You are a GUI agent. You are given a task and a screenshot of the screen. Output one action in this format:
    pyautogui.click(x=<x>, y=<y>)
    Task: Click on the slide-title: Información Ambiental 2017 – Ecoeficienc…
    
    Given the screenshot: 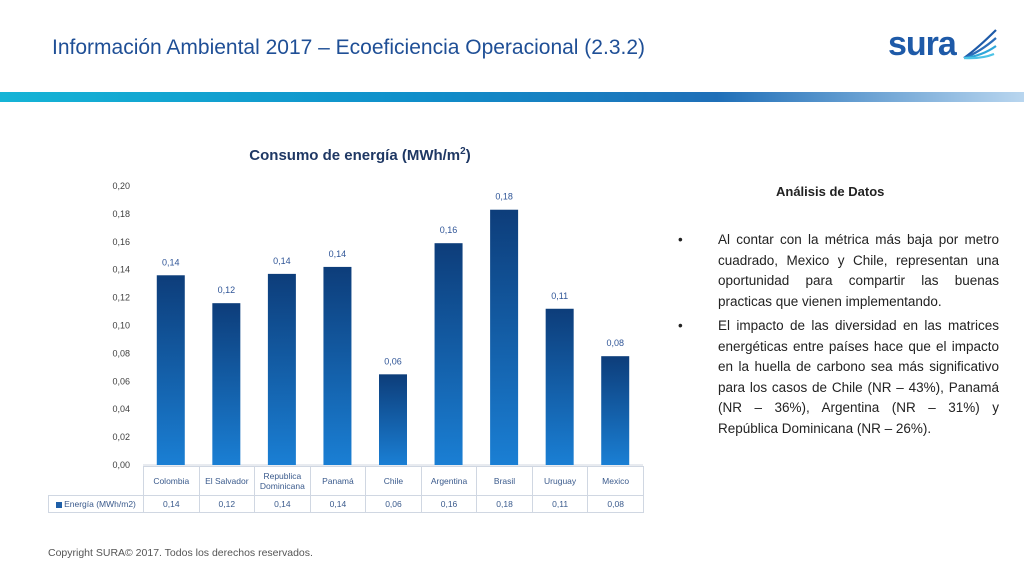 What is the action you would take?
    pyautogui.click(x=349, y=47)
    